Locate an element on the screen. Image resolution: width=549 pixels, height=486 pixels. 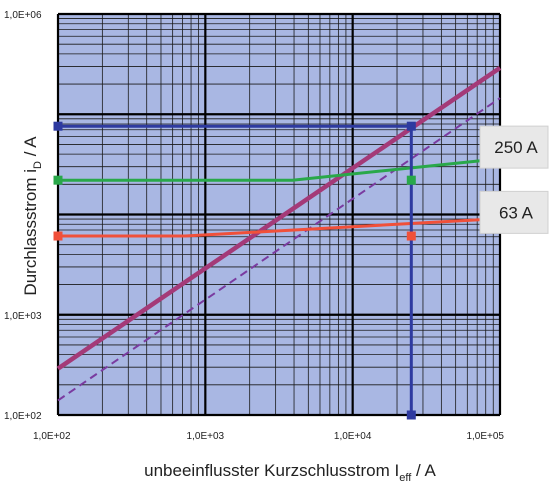
annotation-callout-2: 63 A is located at coordinates (514, 212).